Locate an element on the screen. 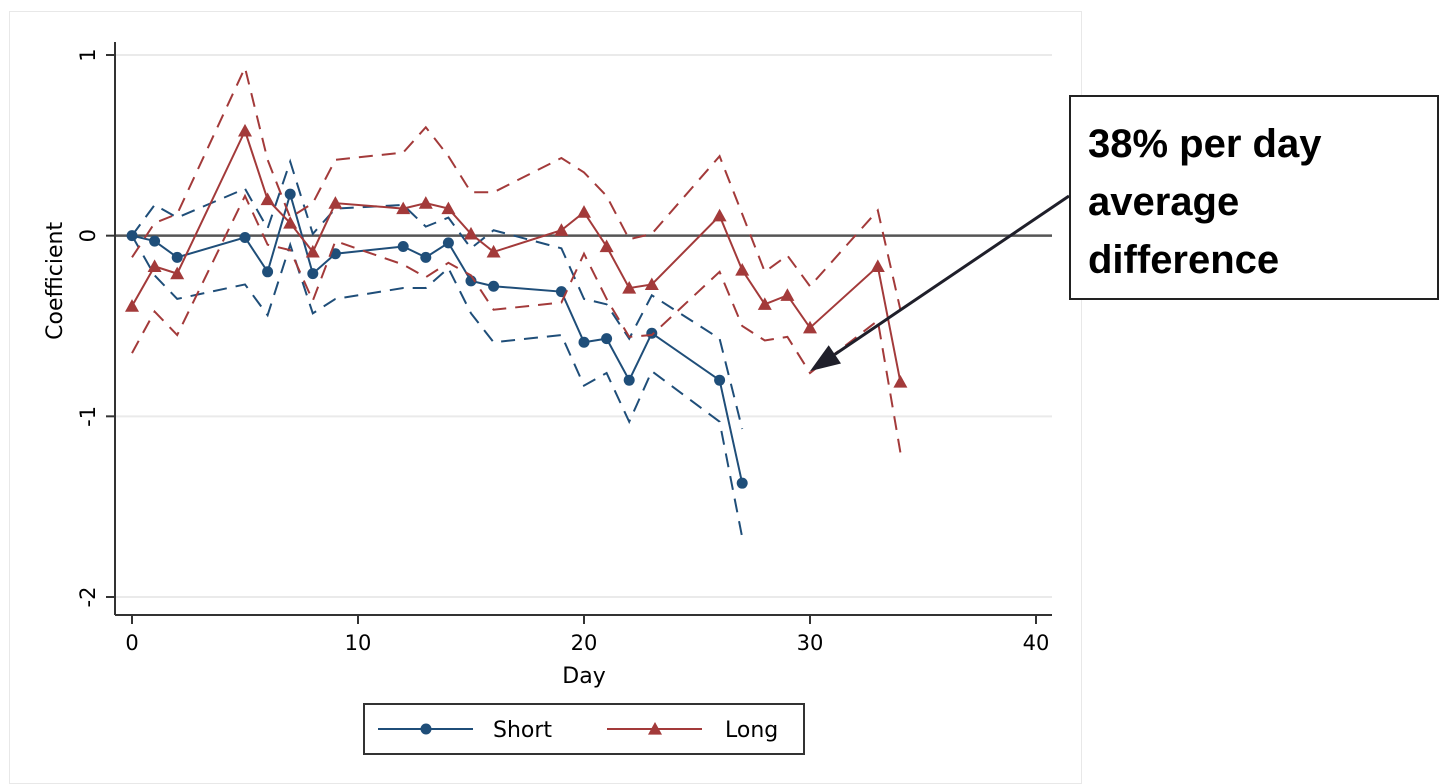 The height and width of the screenshot is (784, 1439). y-axis-title: Coefficient is located at coordinates (55, 280).